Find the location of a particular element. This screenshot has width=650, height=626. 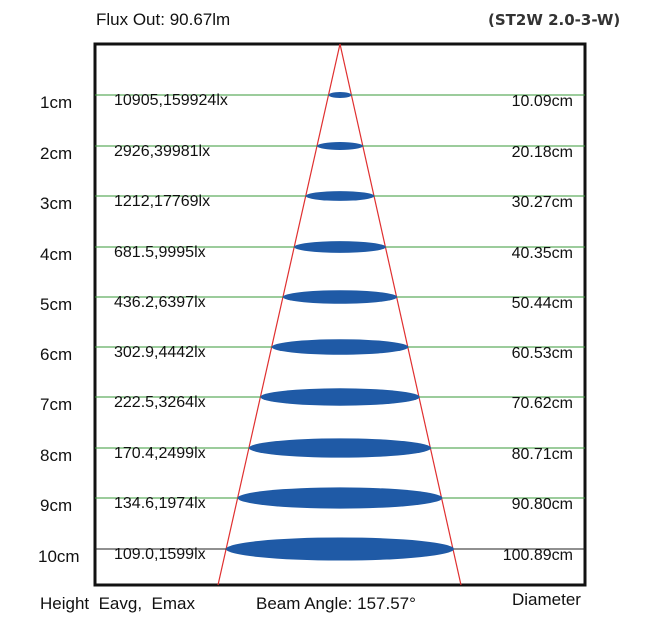

eavg-emax-value: 302.9,4442lx is located at coordinates (160, 352).